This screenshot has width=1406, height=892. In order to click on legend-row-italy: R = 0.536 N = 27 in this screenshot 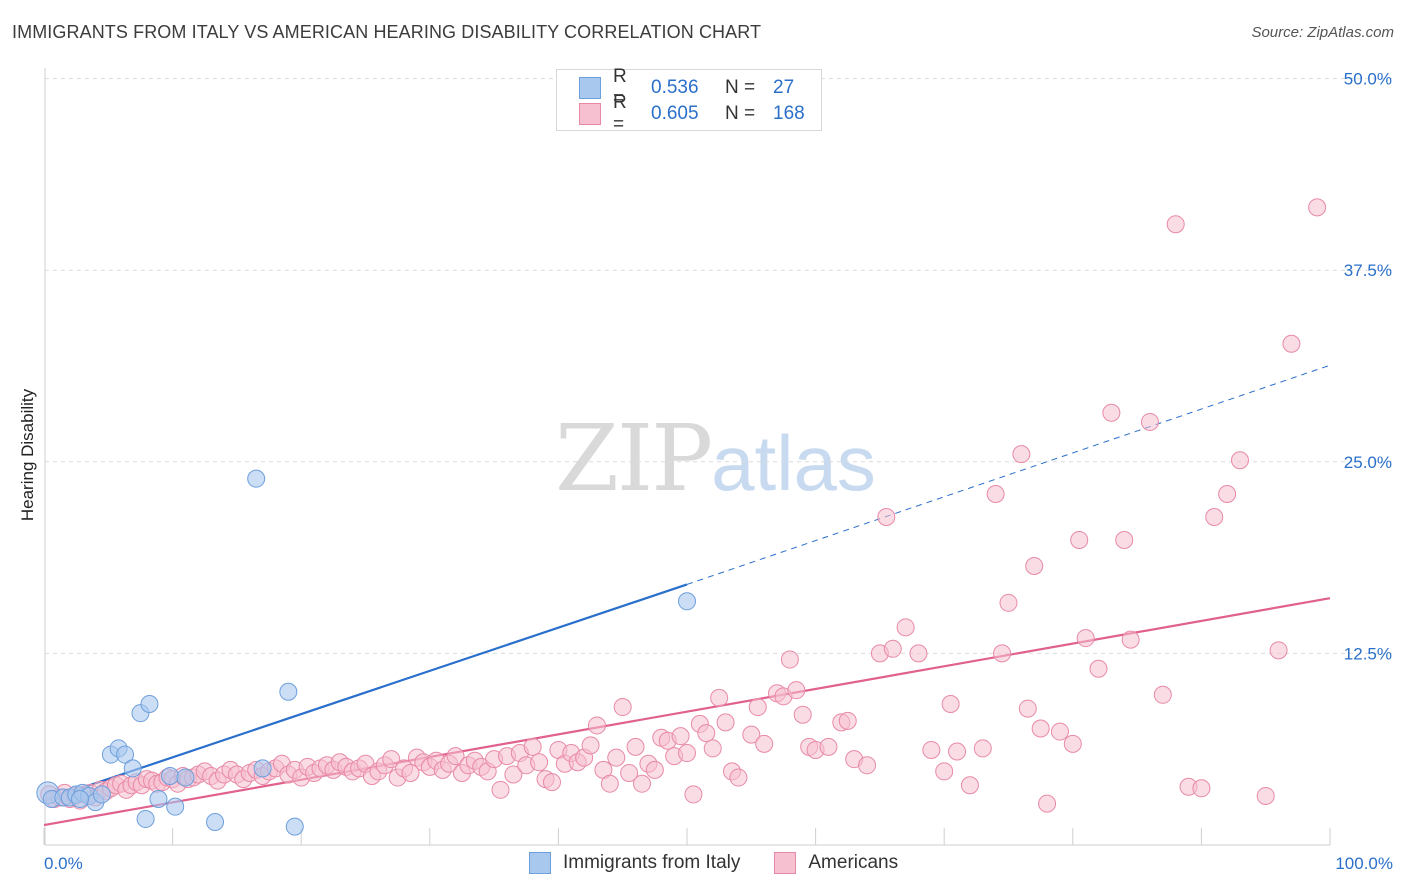, I will do `click(686, 87)`.